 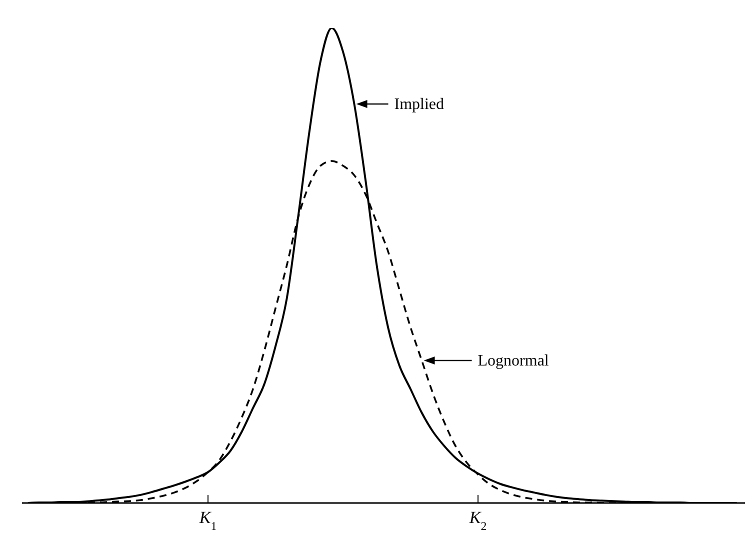 I want to click on legend-label: Lognormal, so click(x=514, y=361).